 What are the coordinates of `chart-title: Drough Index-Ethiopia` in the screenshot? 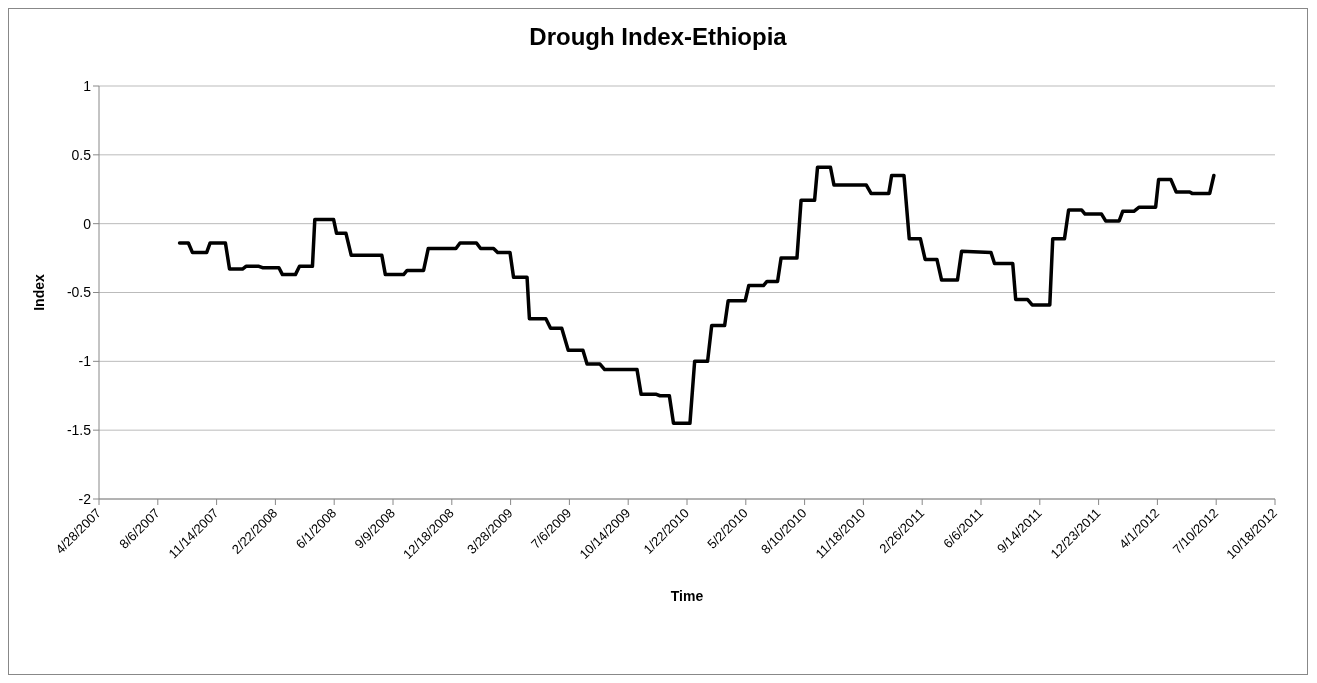 It's located at (658, 37).